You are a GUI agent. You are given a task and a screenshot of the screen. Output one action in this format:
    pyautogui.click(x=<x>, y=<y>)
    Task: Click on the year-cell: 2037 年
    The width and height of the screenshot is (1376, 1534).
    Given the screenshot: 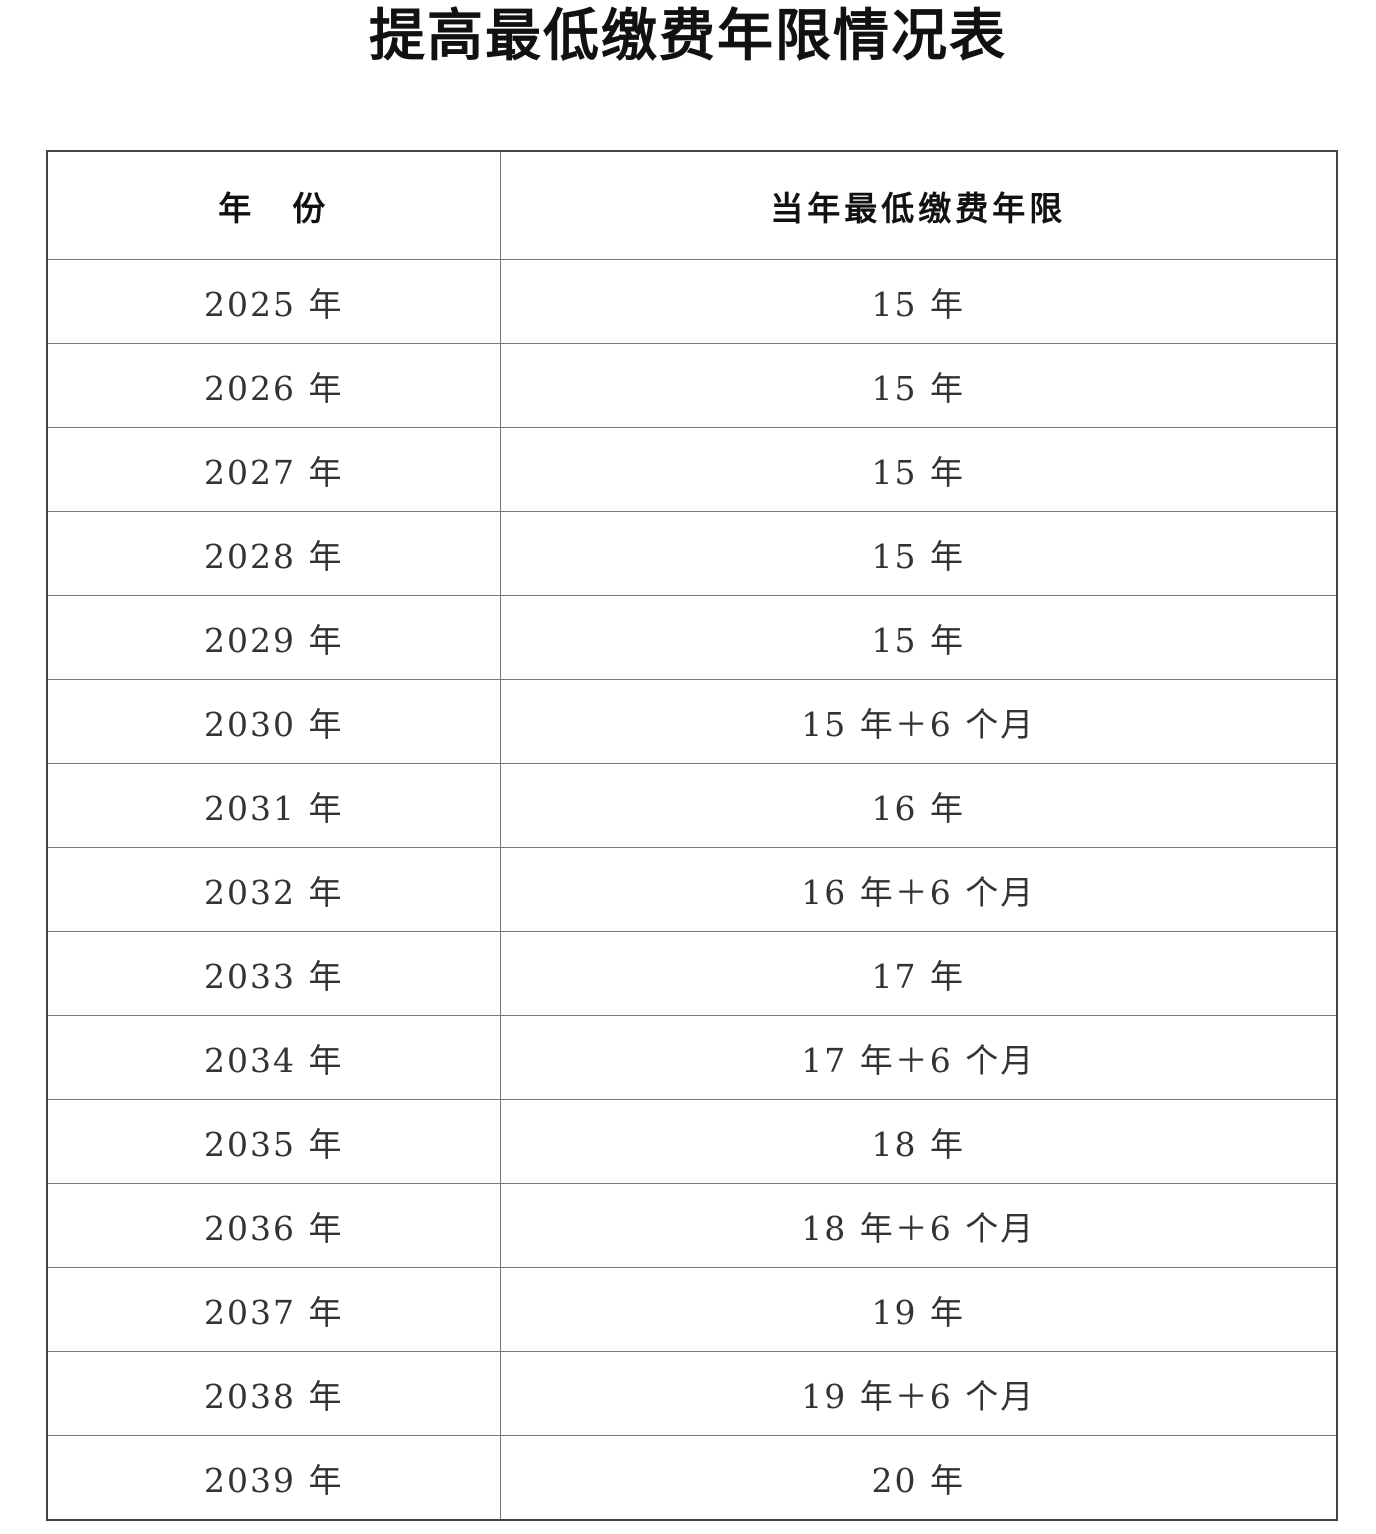 What is the action you would take?
    pyautogui.click(x=273, y=1309)
    